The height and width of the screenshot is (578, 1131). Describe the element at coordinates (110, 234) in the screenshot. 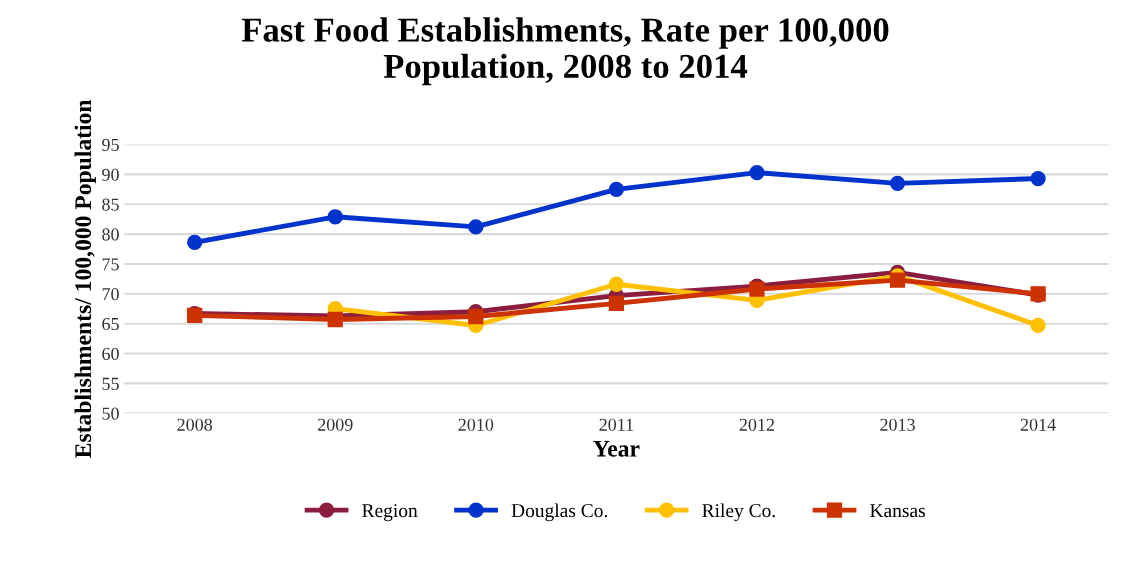

I see `y-tick-label: 80` at that location.